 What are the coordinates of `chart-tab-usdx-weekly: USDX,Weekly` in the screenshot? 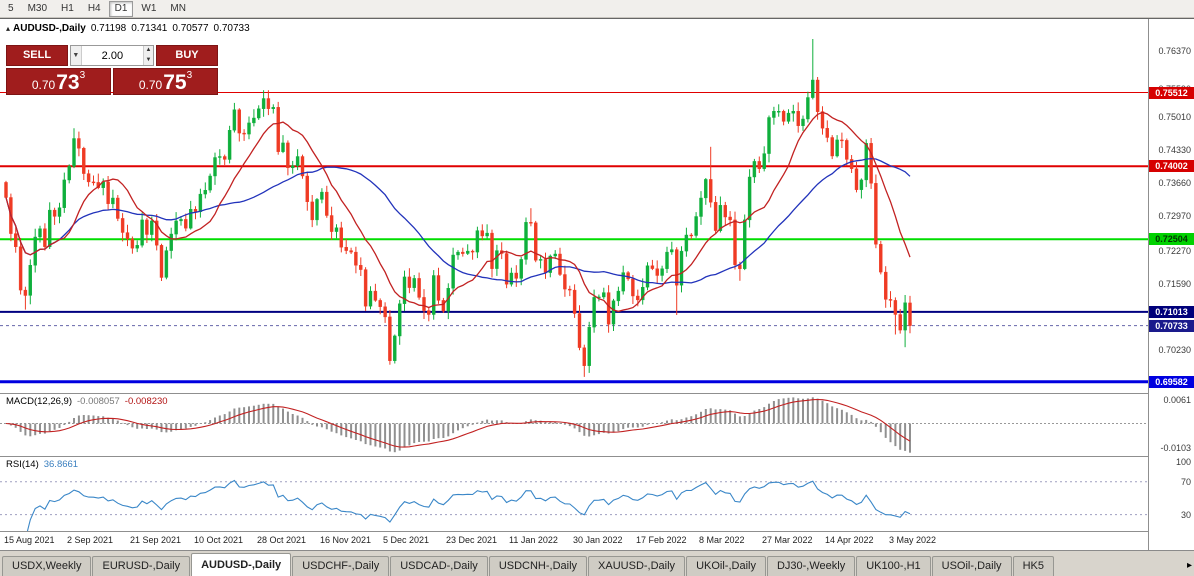 It's located at (47, 566).